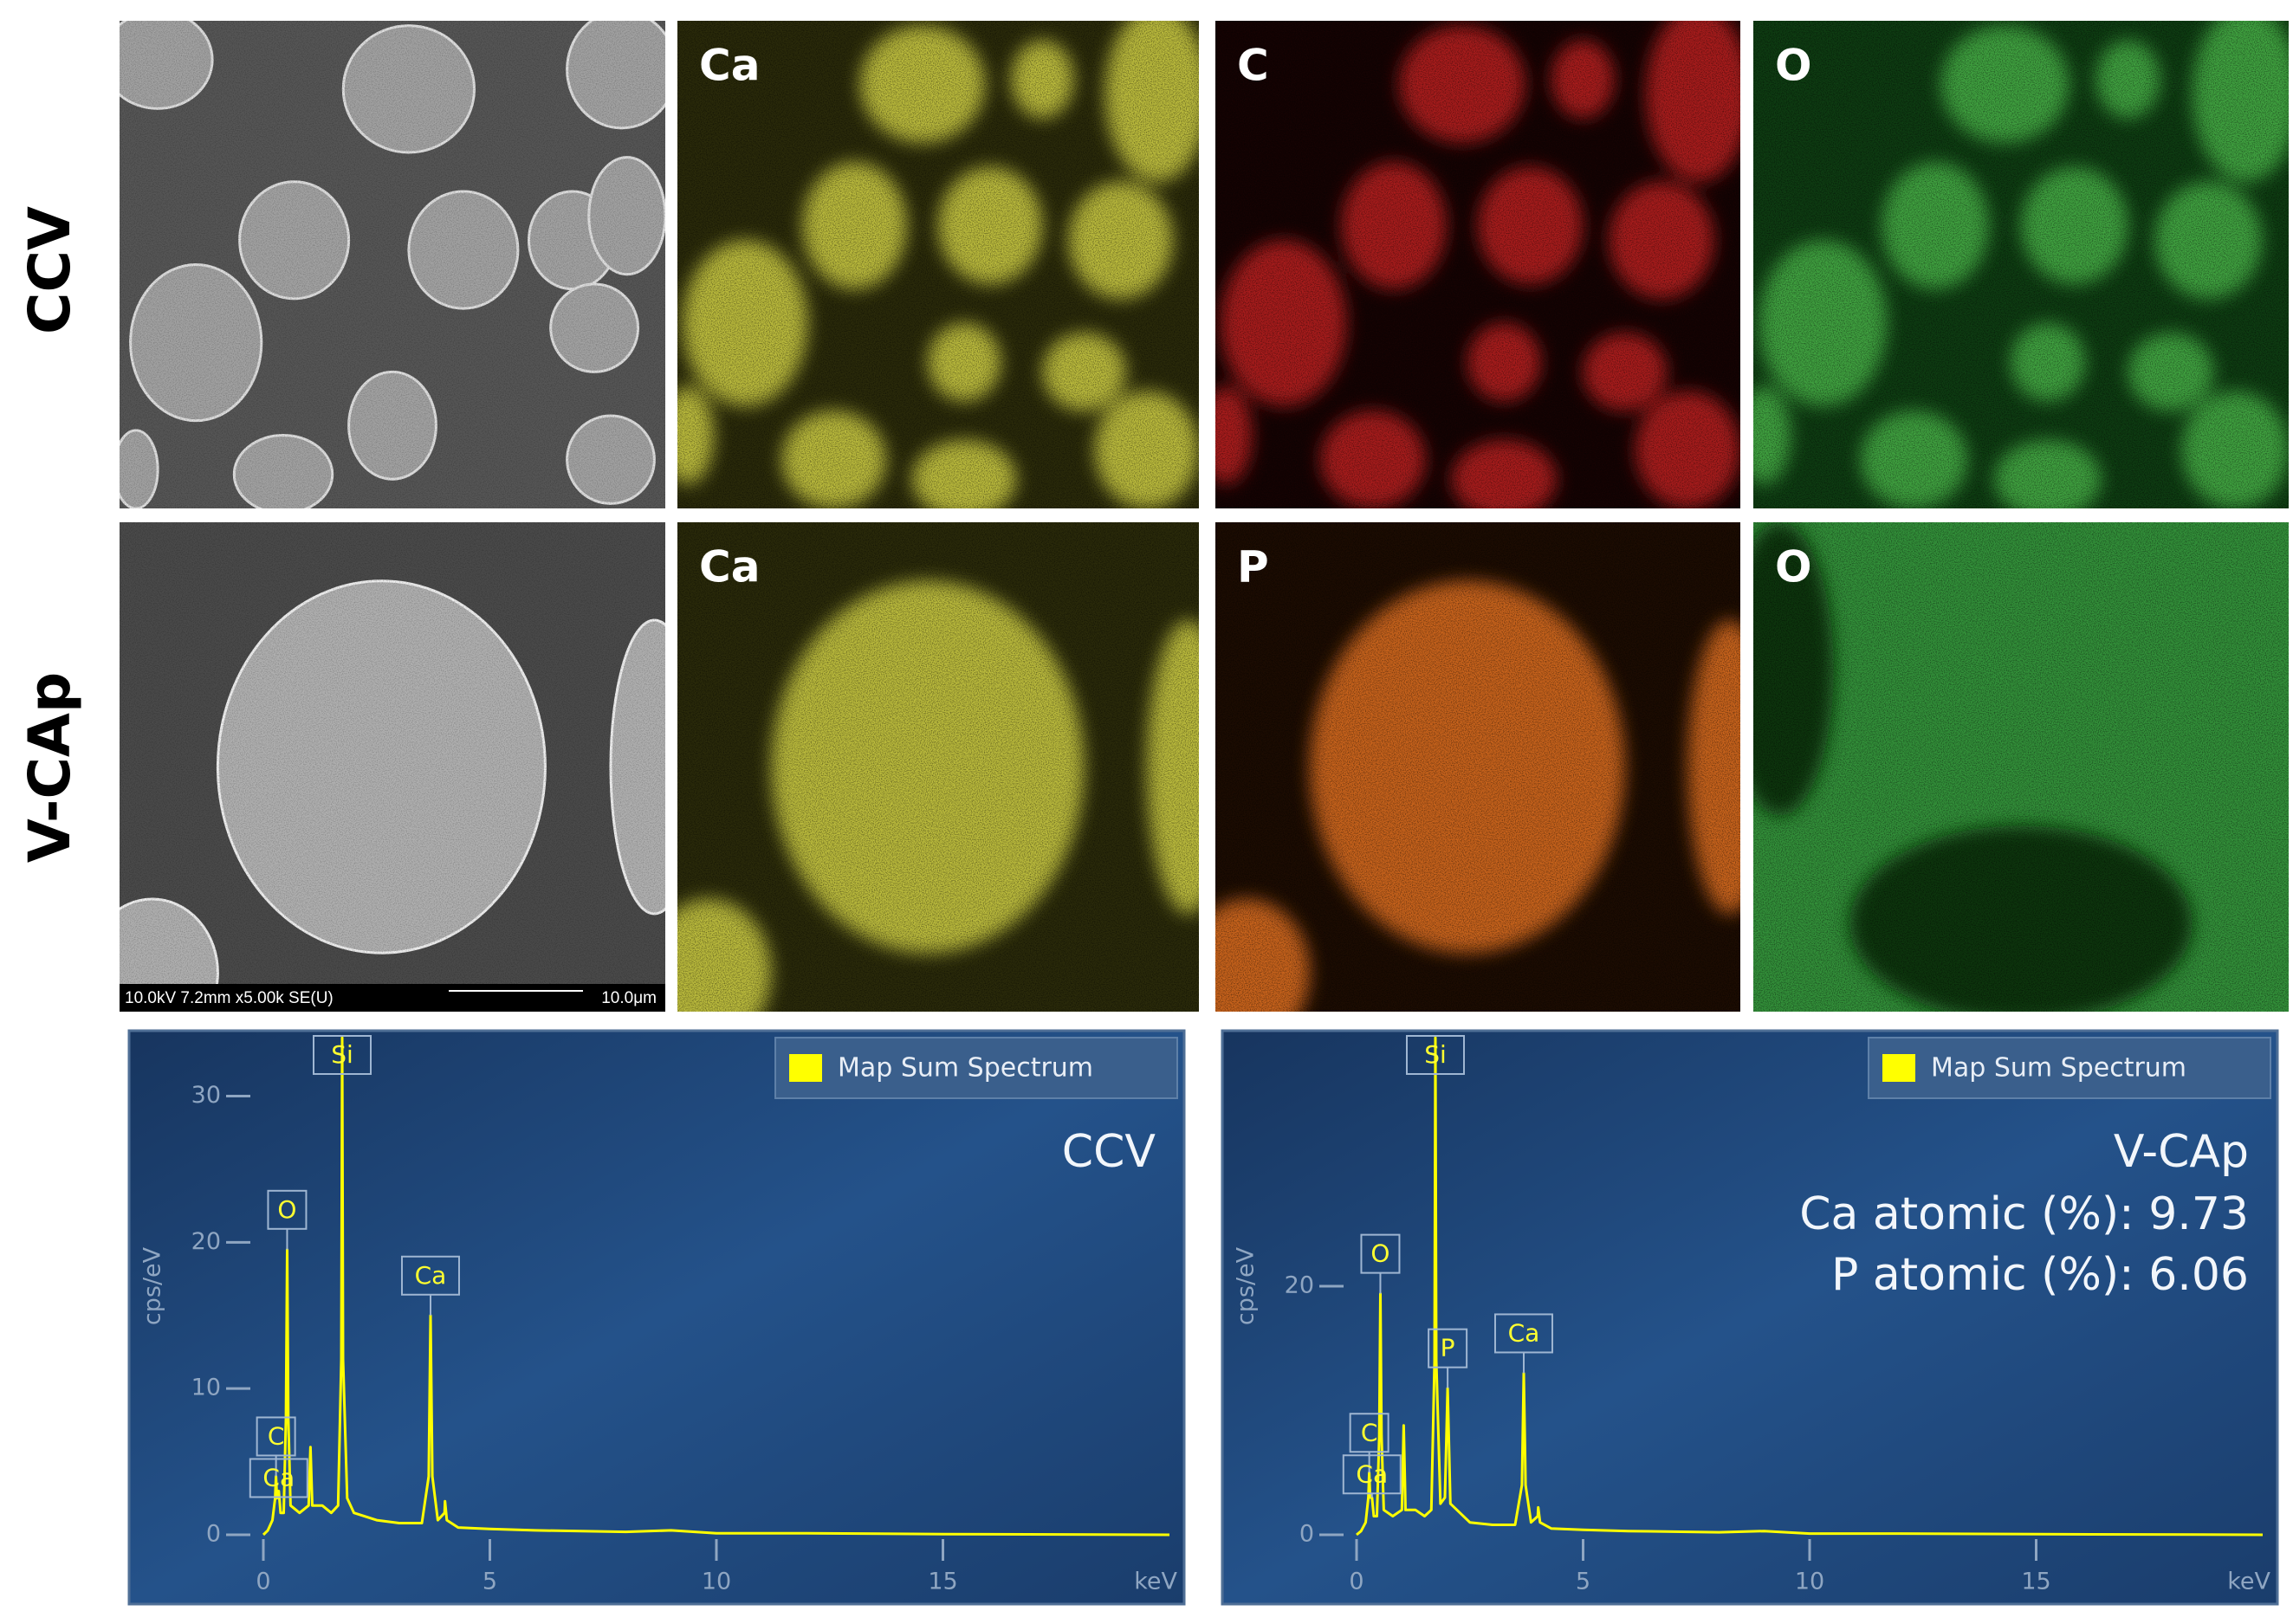  Describe the element at coordinates (1109, 1152) in the screenshot. I see `sample-label: CCV` at that location.